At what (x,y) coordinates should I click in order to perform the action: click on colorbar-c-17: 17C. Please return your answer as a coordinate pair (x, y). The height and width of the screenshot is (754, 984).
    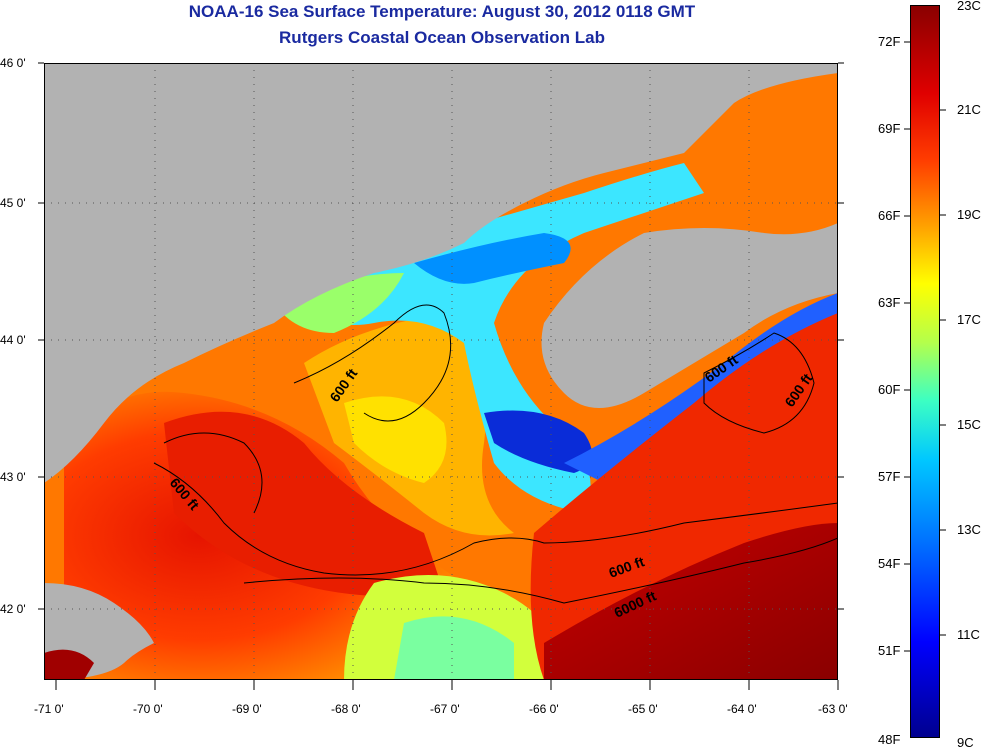
    Looking at the image, I should click on (969, 319).